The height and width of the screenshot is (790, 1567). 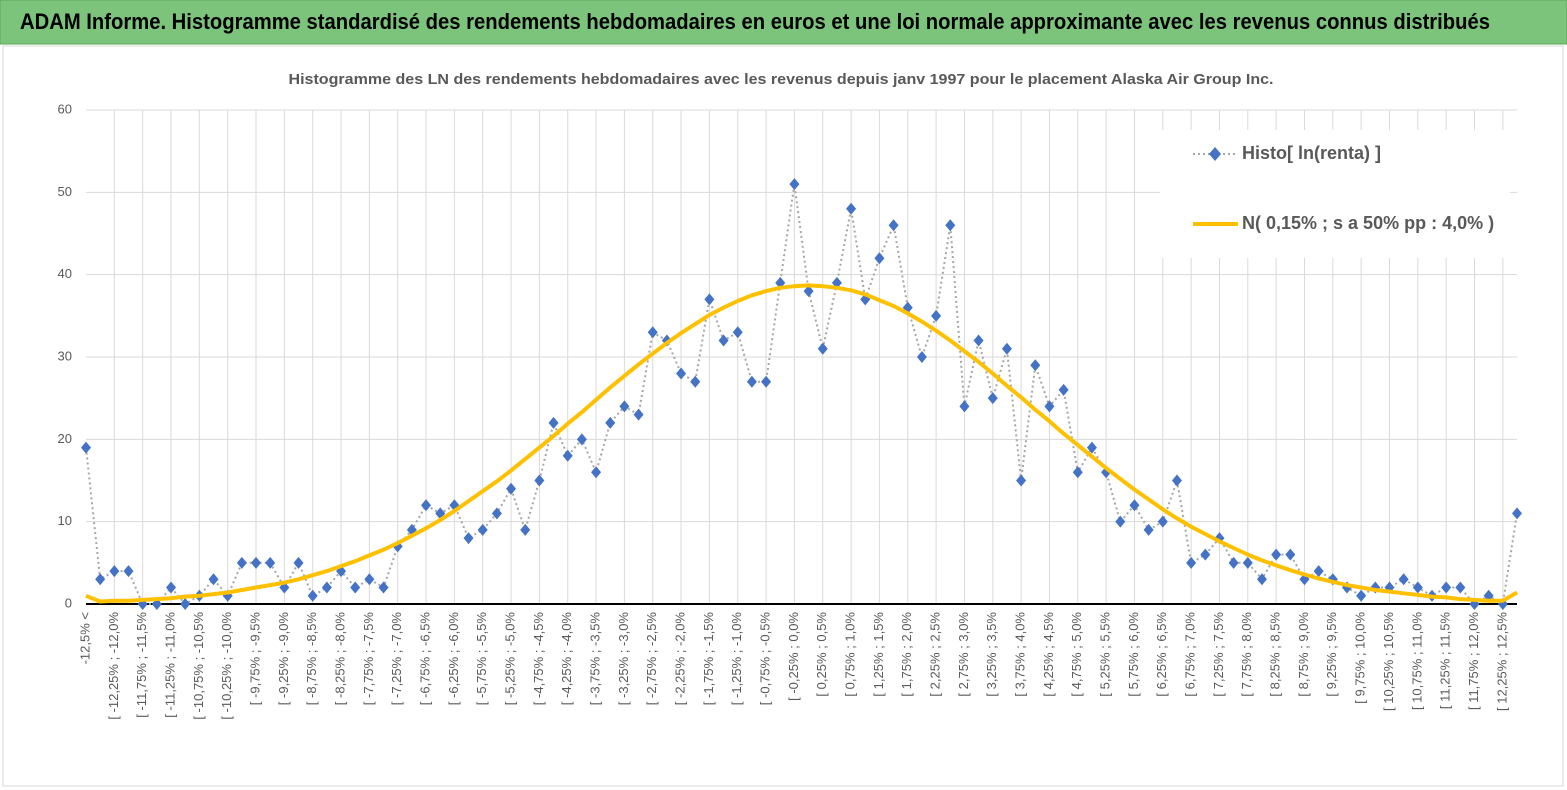 I want to click on x-tick-label: [ -9,75% ; -9,5%, so click(x=254, y=659).